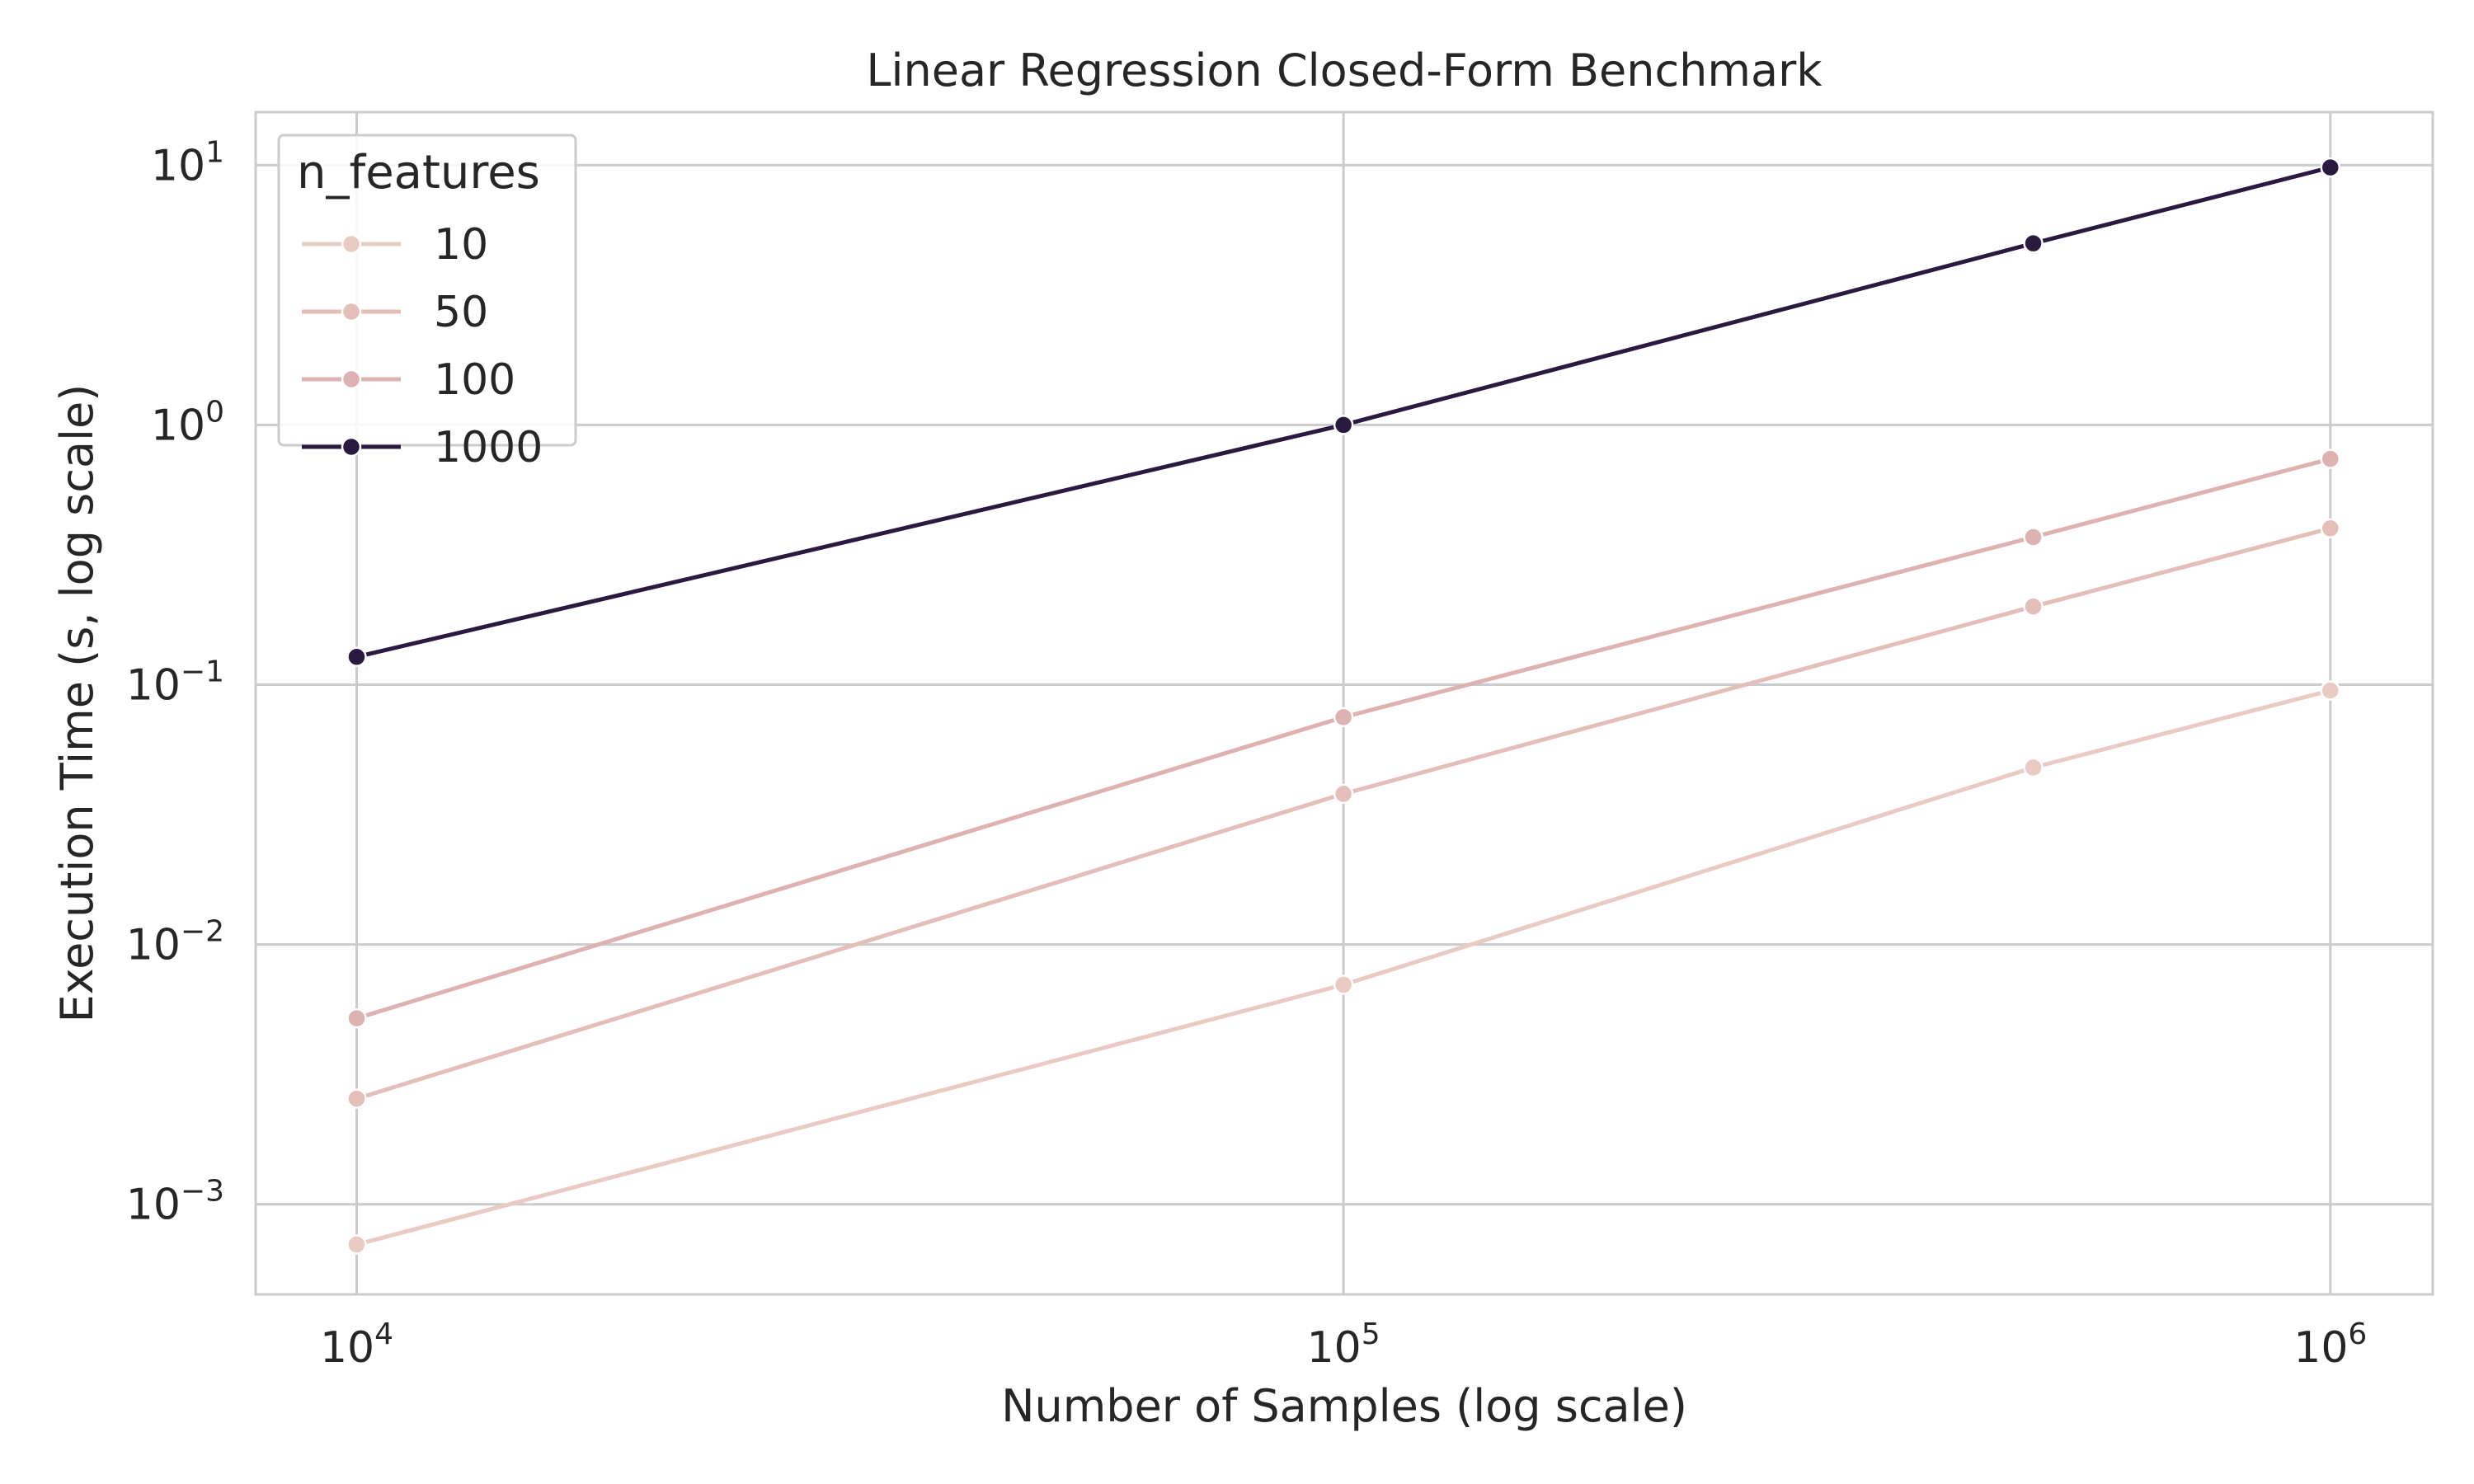 This screenshot has height=1484, width=2474. I want to click on x-tick-label: 10⁴, so click(356, 1345).